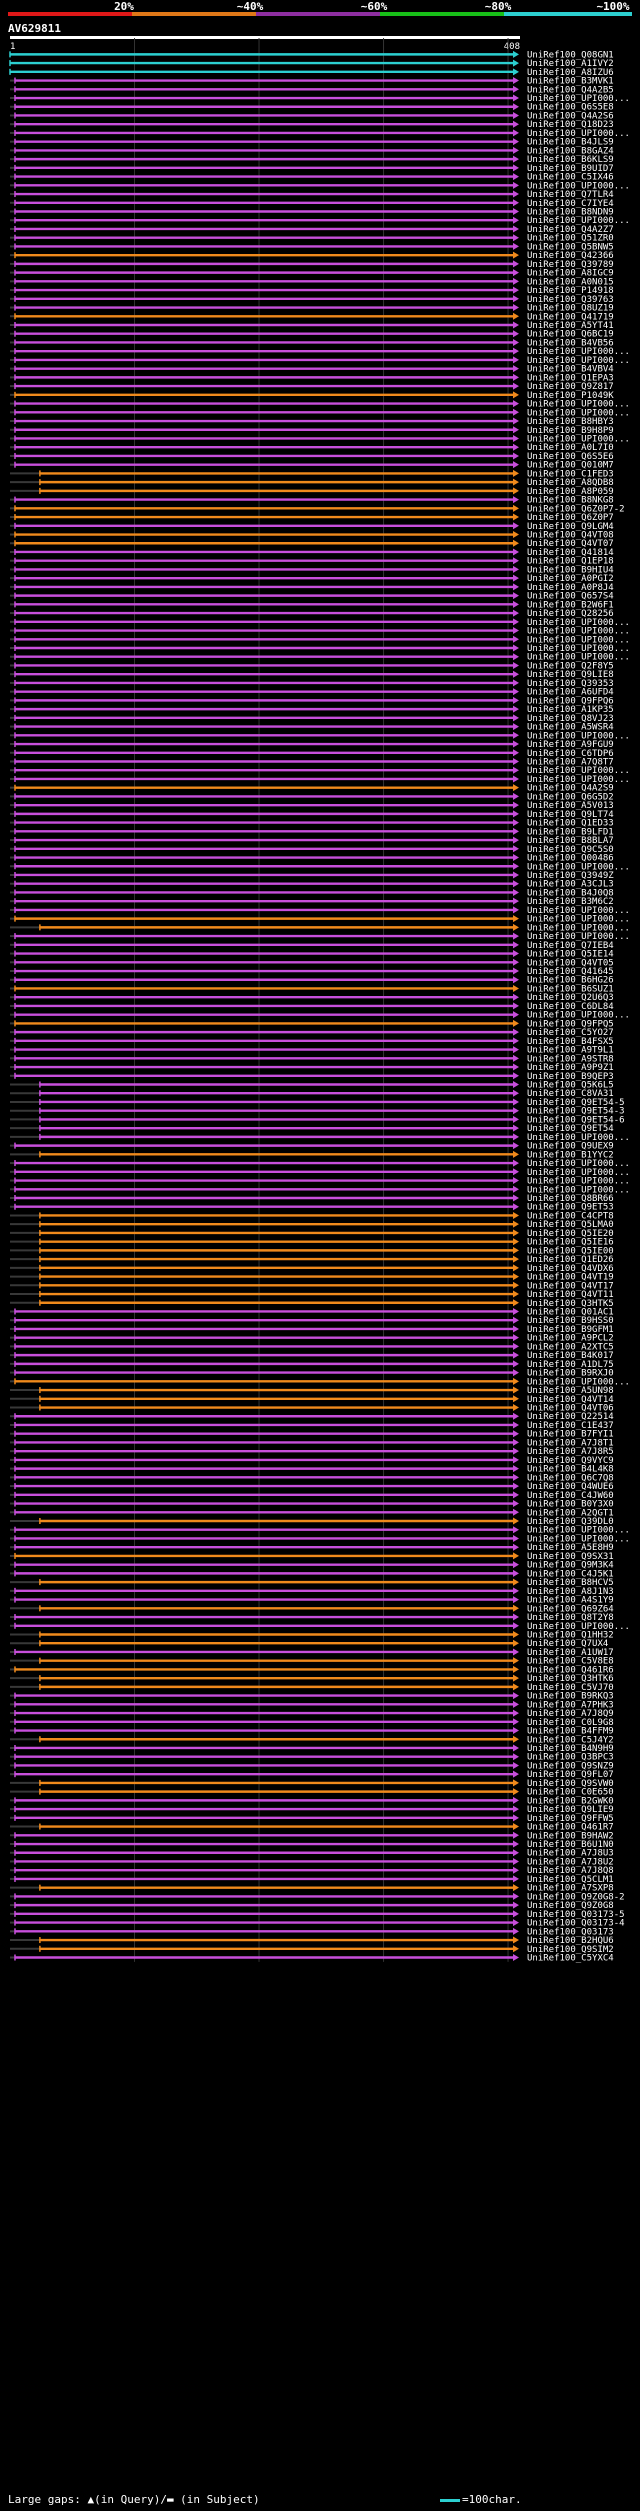  I want to click on hit-label: UniRef100_Q8UZ19, so click(570, 309).